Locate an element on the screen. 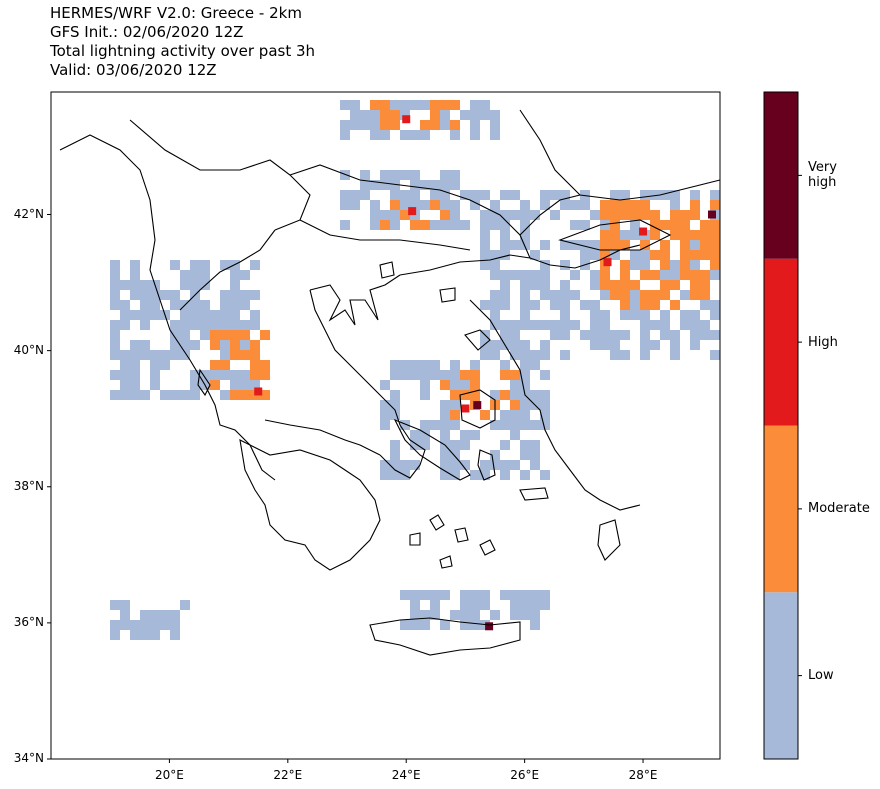 The image size is (880, 789). colorbar-label: Moderate is located at coordinates (839, 509).